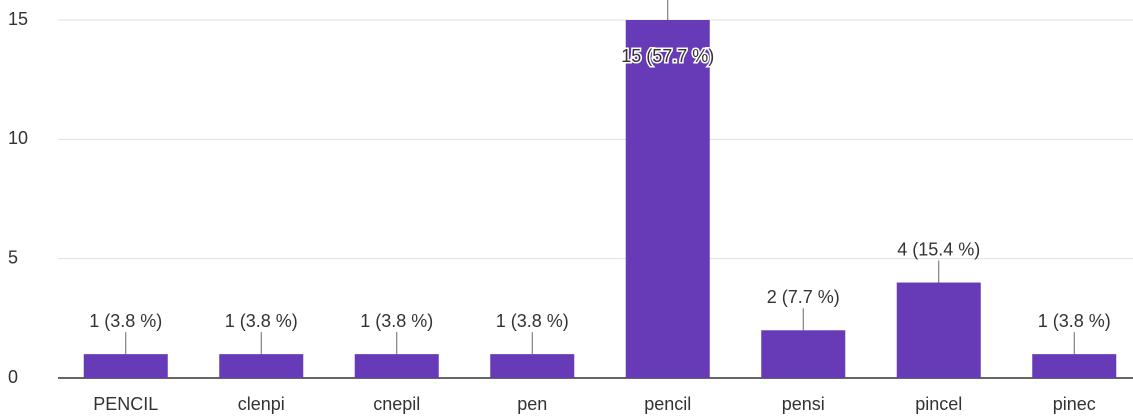 The height and width of the screenshot is (420, 1133). Describe the element at coordinates (396, 404) in the screenshot. I see `x-tick-label: cnepil` at that location.